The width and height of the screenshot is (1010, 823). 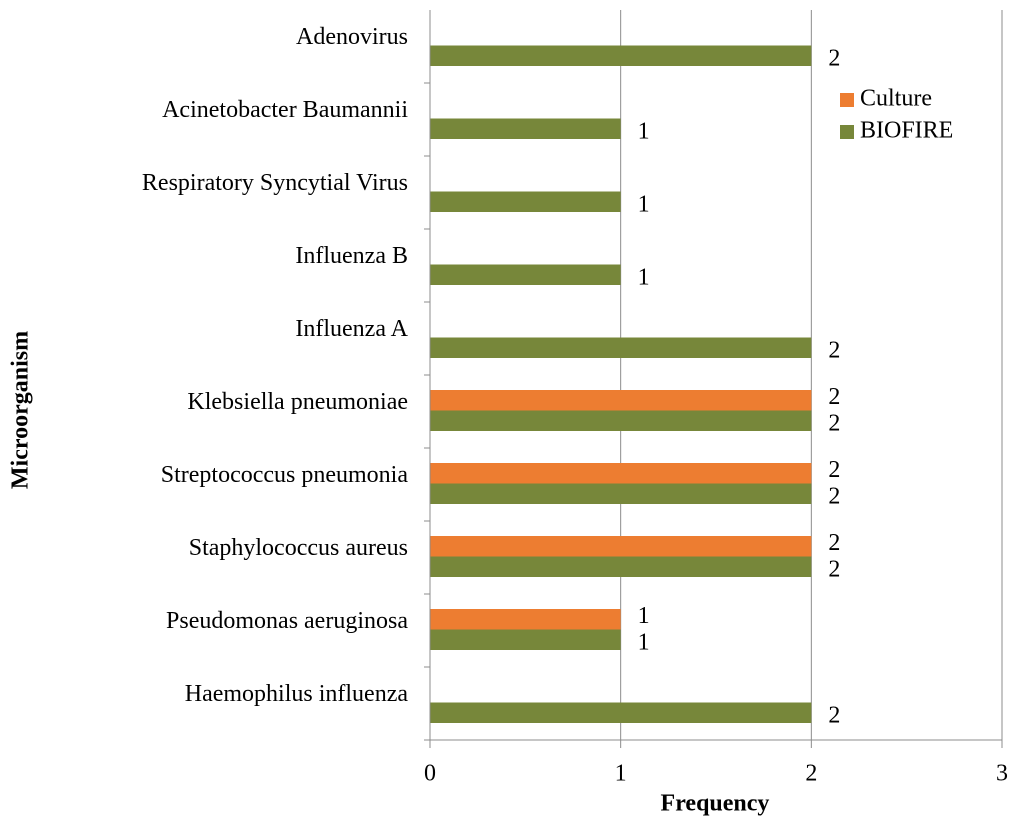 What do you see at coordinates (275, 183) in the screenshot?
I see `y-tick-label: Respiratory Syncytial Virus` at bounding box center [275, 183].